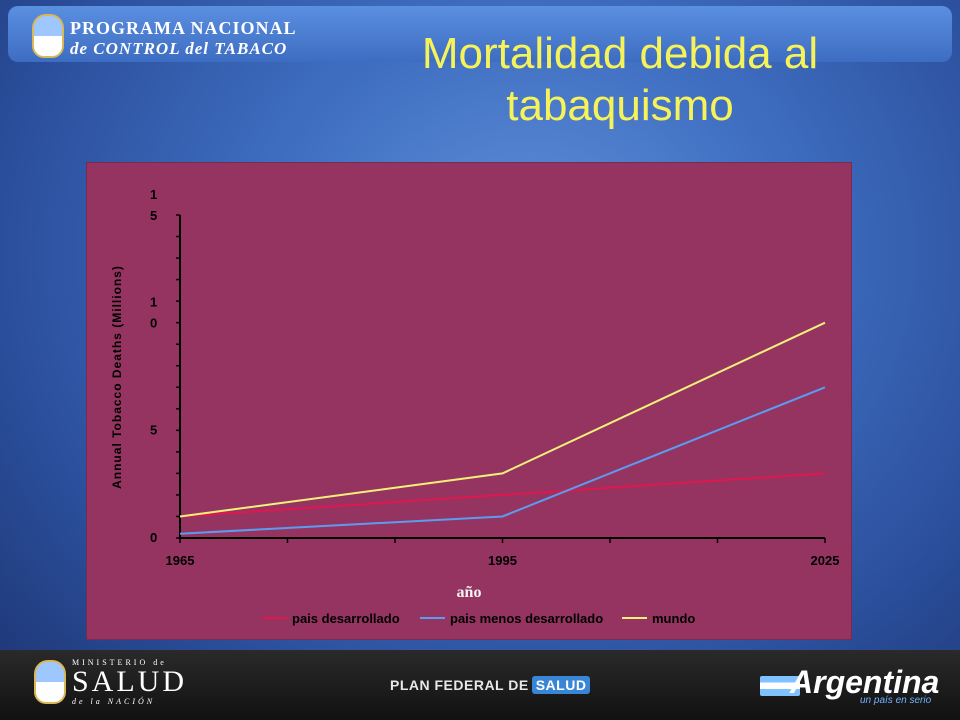  I want to click on plan-federal-logo: PLAN FEDERAL DE SALUD, so click(490, 685).